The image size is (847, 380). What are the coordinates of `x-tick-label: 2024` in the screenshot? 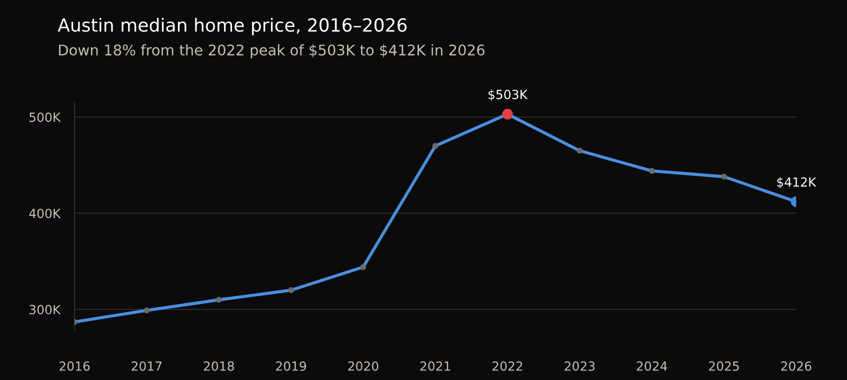 It's located at (652, 366).